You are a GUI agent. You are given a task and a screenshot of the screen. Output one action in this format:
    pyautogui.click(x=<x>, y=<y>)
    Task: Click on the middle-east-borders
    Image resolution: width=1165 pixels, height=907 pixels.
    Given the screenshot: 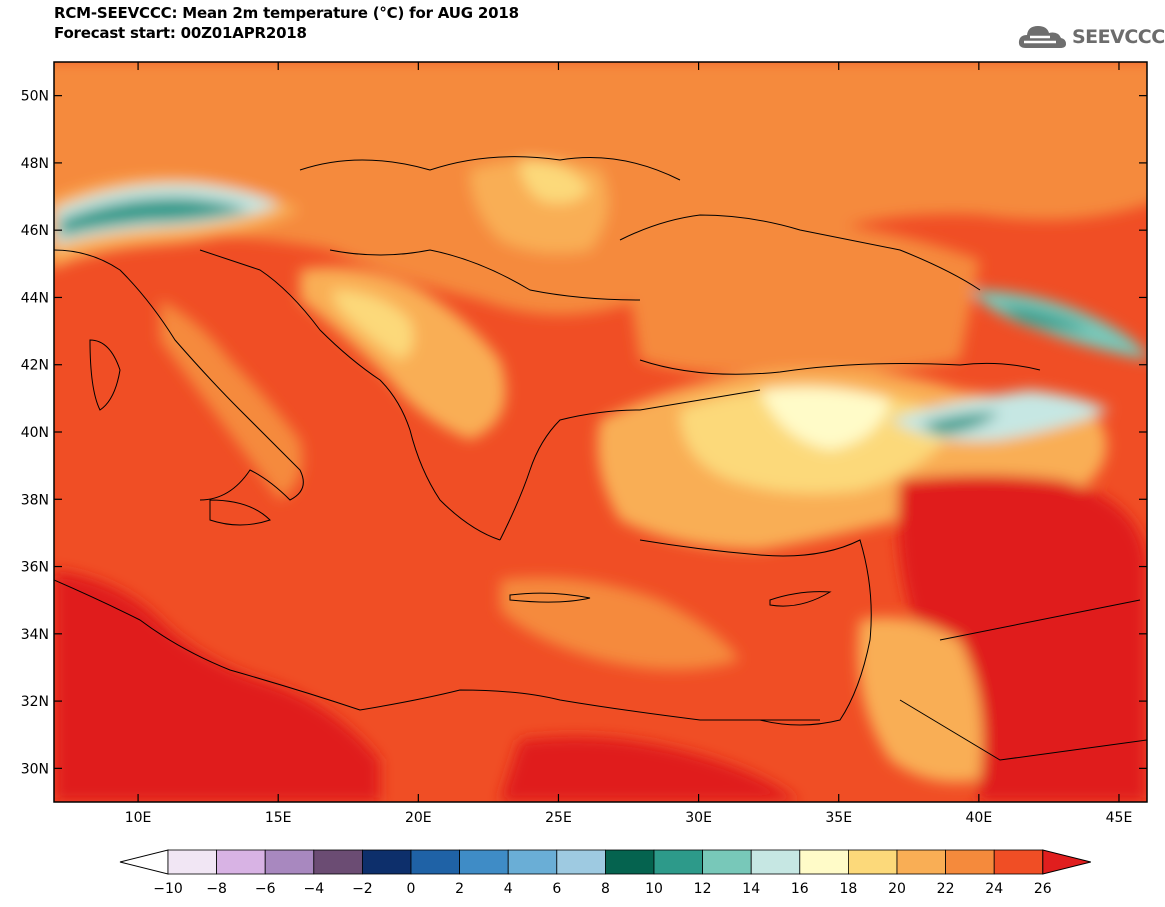 What is the action you would take?
    pyautogui.click(x=1023, y=680)
    